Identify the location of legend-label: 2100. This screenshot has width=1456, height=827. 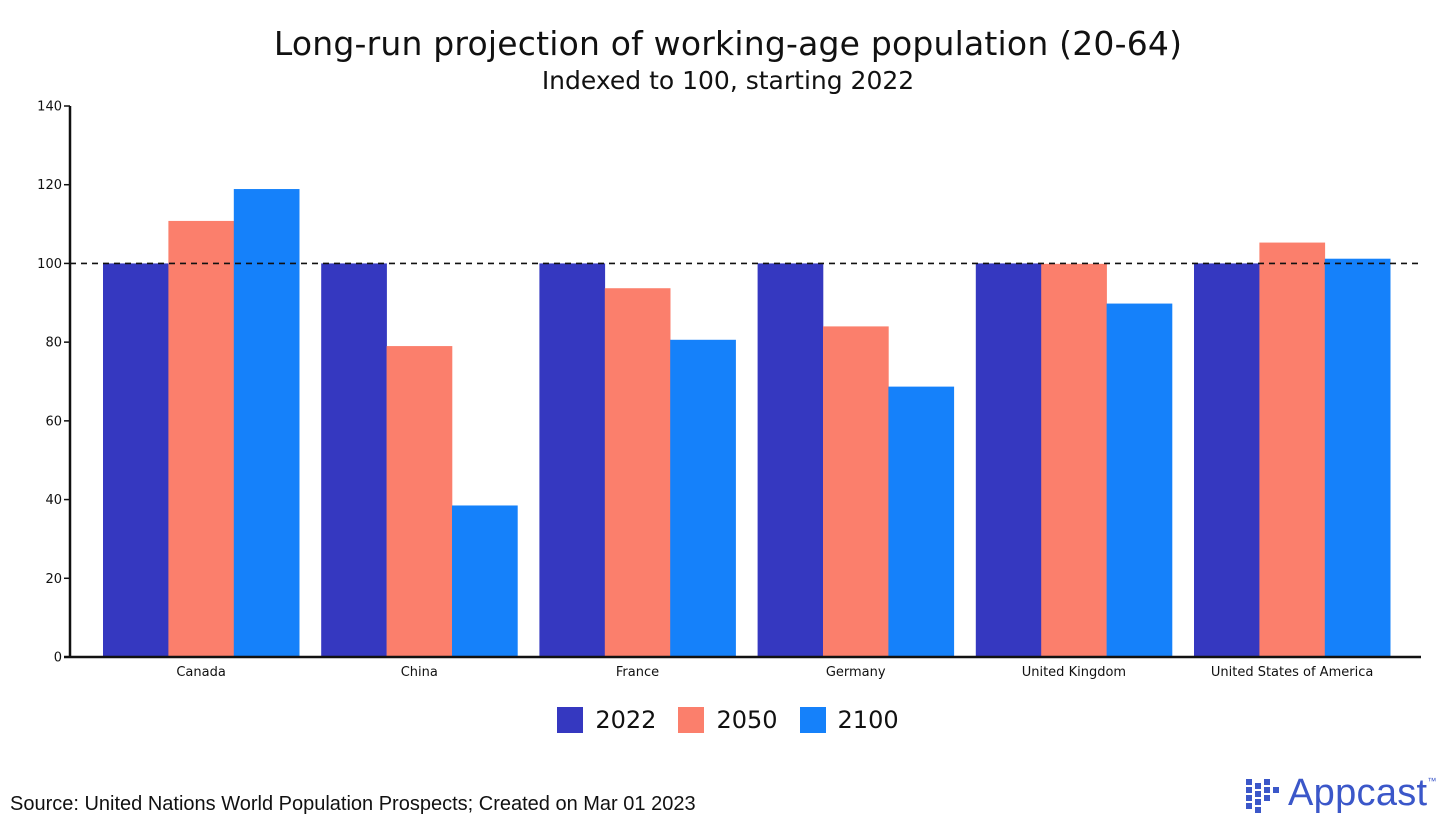
(868, 720).